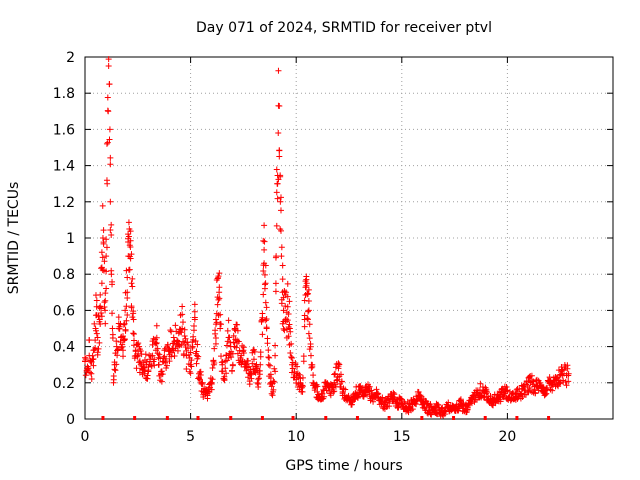 The height and width of the screenshot is (480, 640). I want to click on y-tick-label: 2, so click(70, 58).